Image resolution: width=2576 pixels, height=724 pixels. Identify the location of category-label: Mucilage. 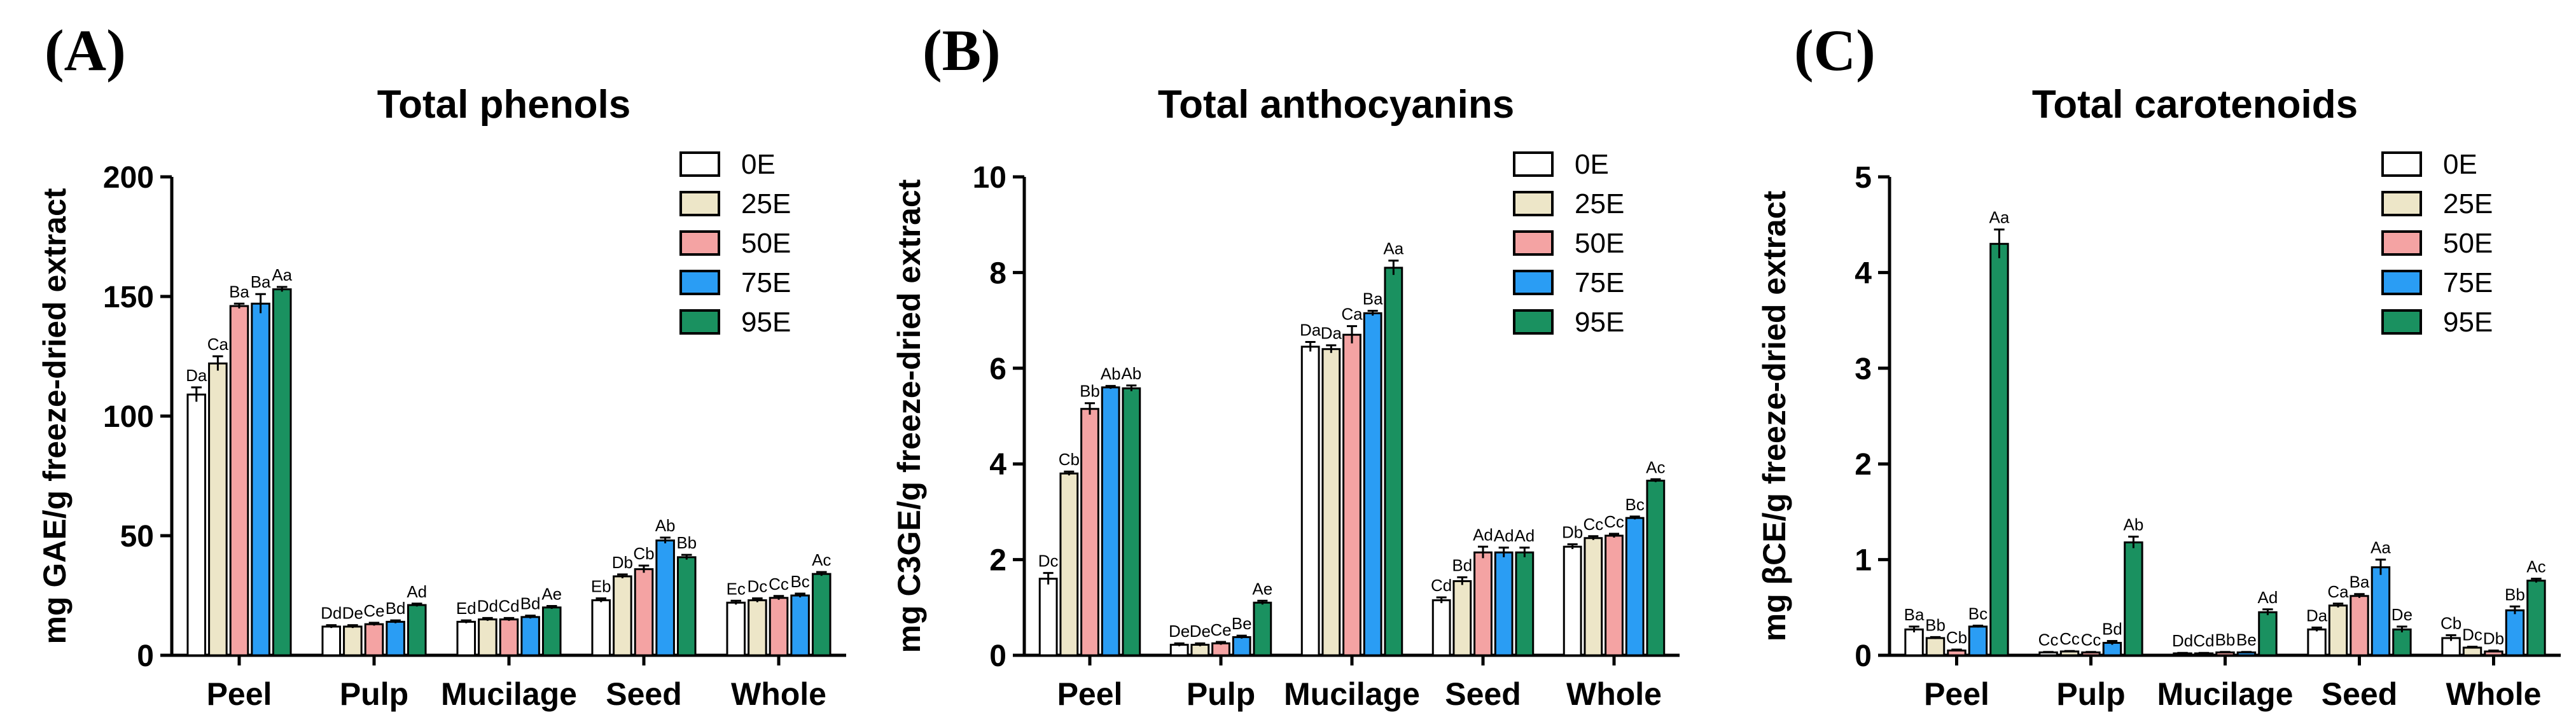
(1352, 694).